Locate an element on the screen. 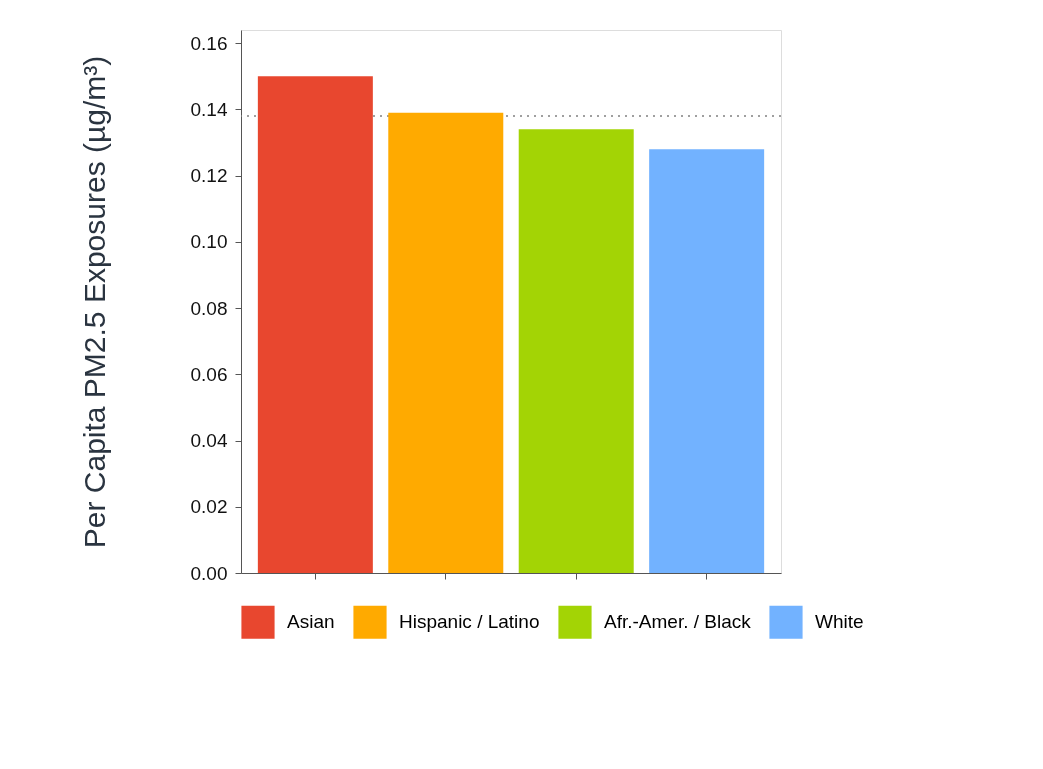  legend-label: Afr.-Amer. / Black is located at coordinates (678, 622).